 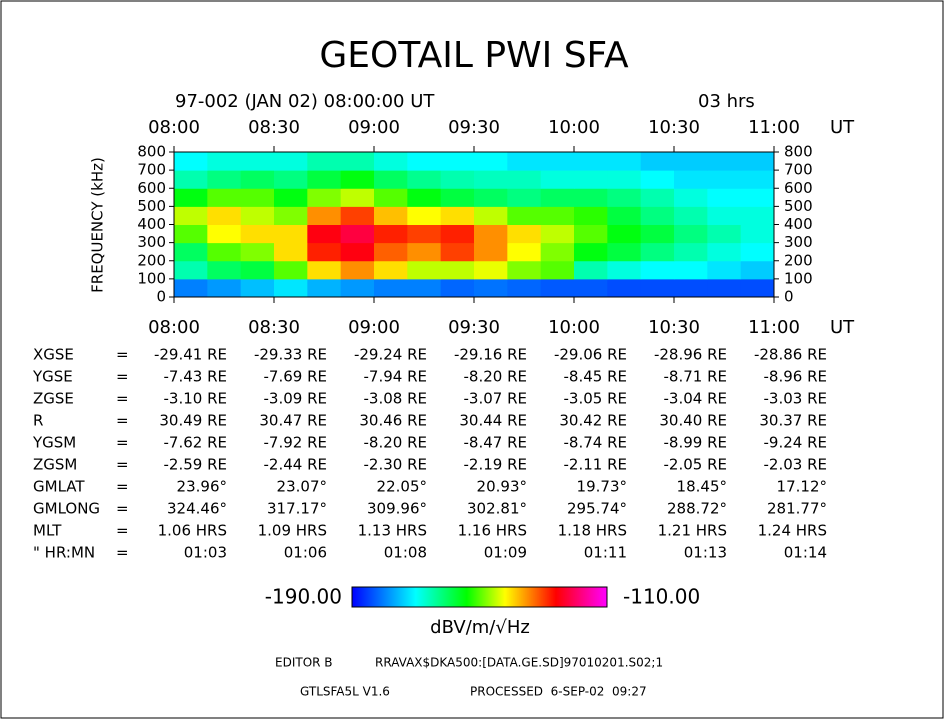 What do you see at coordinates (393, 421) in the screenshot?
I see `table-cell: 30.46 RE` at bounding box center [393, 421].